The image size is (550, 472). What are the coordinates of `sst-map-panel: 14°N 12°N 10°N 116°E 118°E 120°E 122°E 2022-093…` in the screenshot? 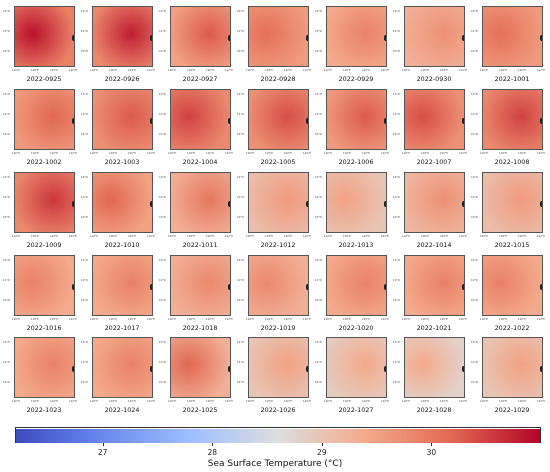 It's located at (432, 41).